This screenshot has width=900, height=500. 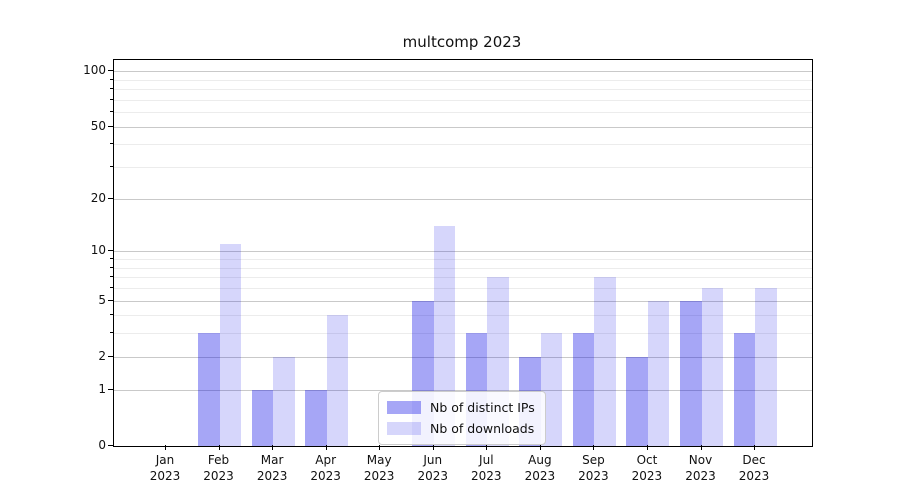 I want to click on legend-item: Nb of distinct IPs, so click(x=462, y=407).